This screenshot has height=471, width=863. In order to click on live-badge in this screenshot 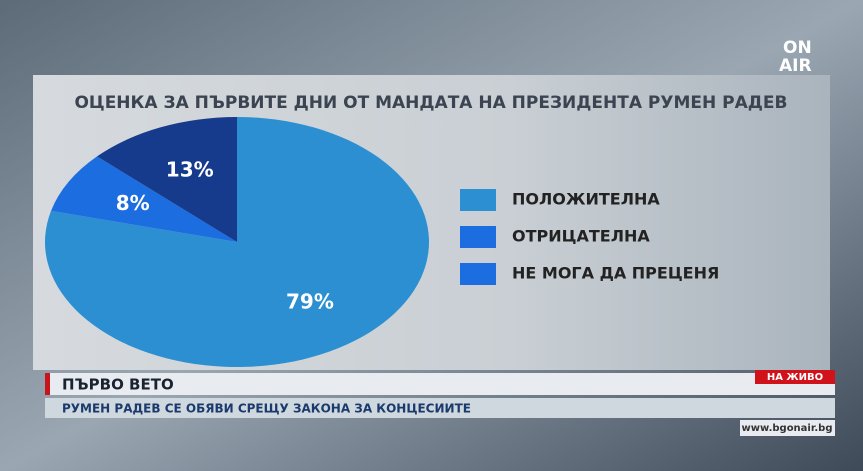, I will do `click(795, 377)`.